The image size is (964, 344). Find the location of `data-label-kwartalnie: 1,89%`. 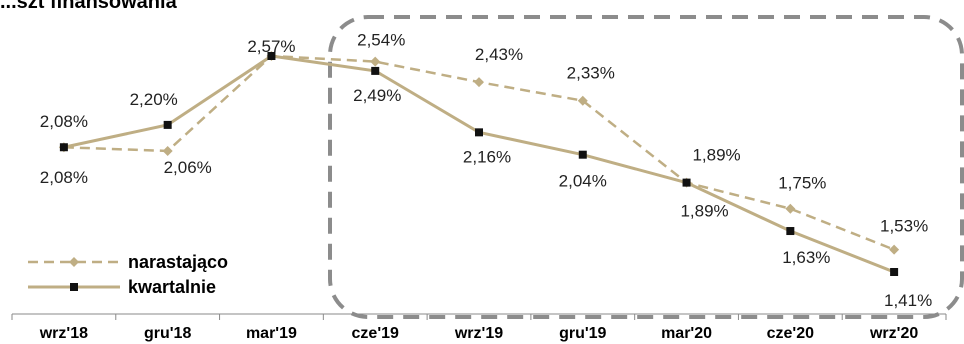

data-label-kwartalnie: 1,89% is located at coordinates (704, 211).